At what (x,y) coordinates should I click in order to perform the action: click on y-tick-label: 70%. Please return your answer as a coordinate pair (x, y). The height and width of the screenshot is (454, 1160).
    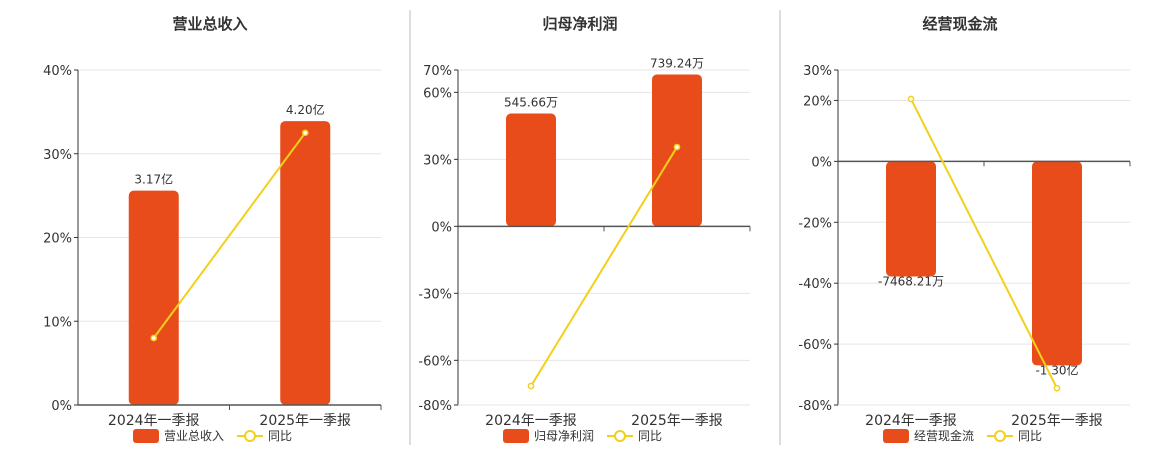
    Looking at the image, I should click on (437, 71).